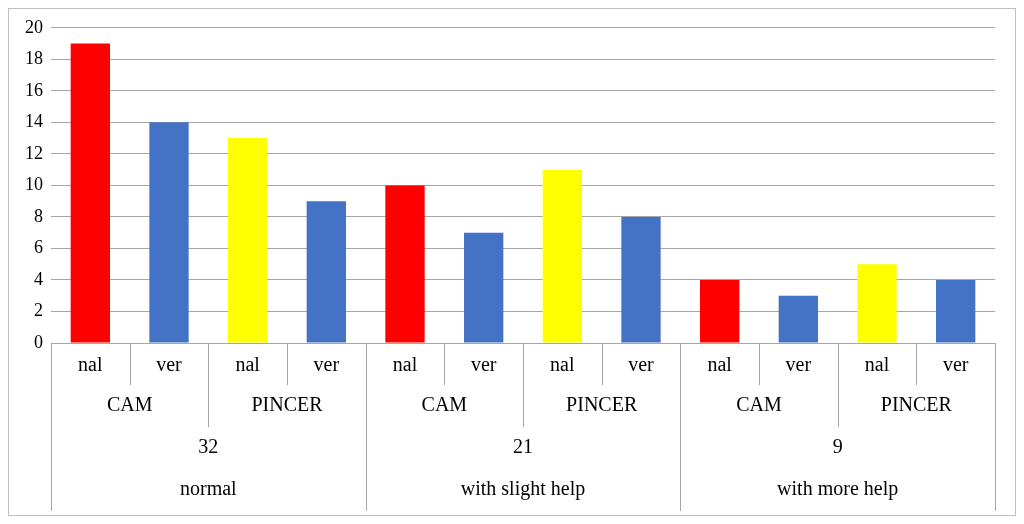  I want to click on y-tick-label: 12, so click(34, 152).